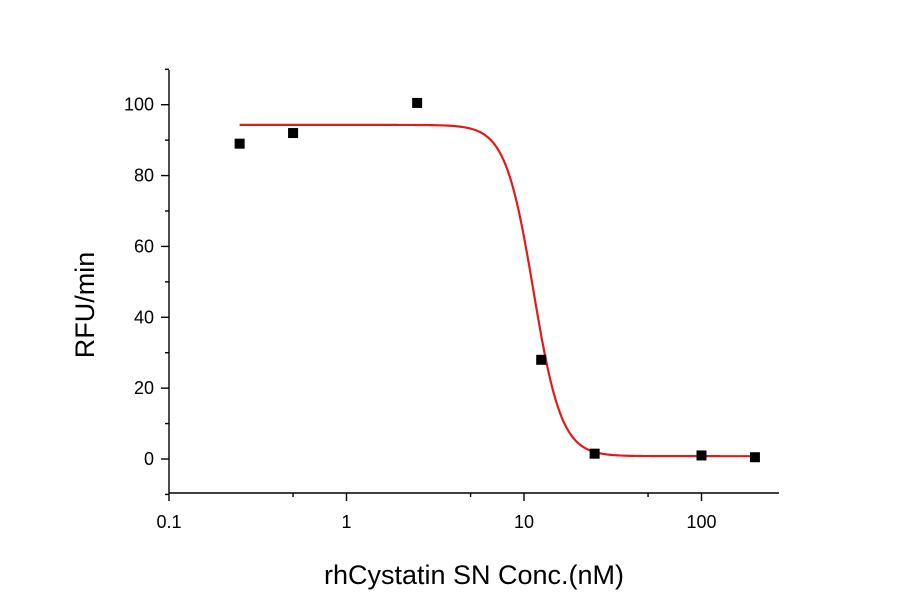  I want to click on x-ticks: 0.1 1 10 100, so click(436, 512).